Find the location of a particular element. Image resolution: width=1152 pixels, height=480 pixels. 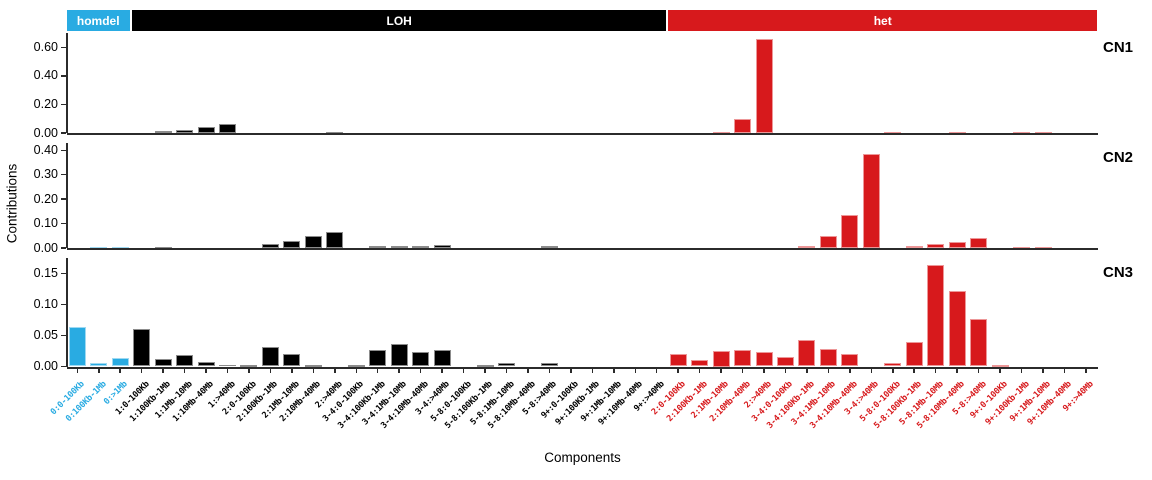

bar-CN2-5-8:100Kb-1Mb is located at coordinates (914, 247).